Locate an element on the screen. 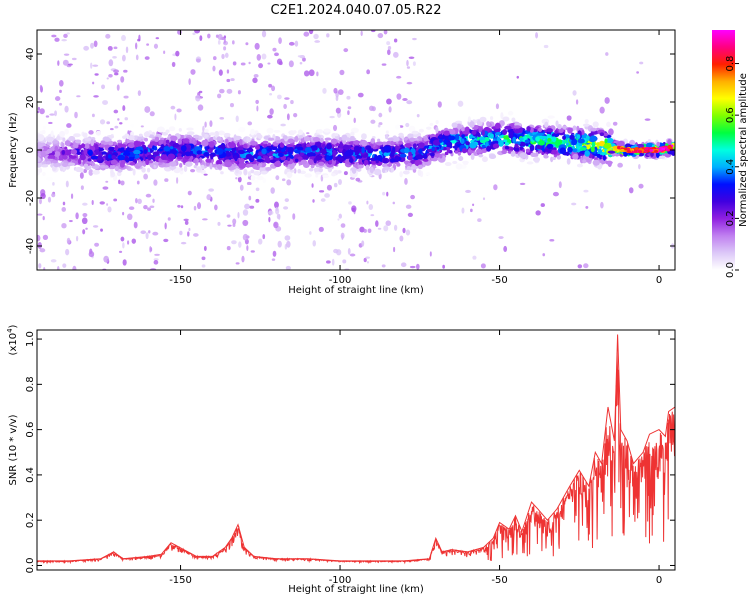 The image size is (750, 600). colorbar-tick-label: 0.0 is located at coordinates (730, 270).